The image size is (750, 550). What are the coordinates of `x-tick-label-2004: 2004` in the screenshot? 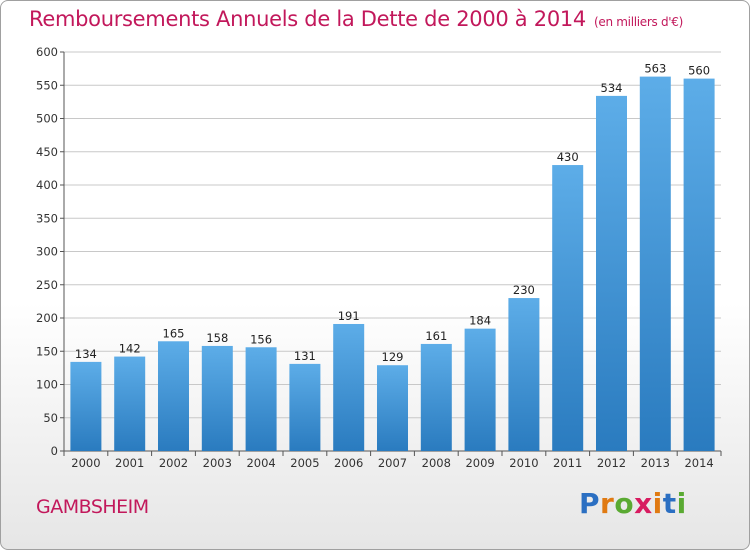 It's located at (260, 463).